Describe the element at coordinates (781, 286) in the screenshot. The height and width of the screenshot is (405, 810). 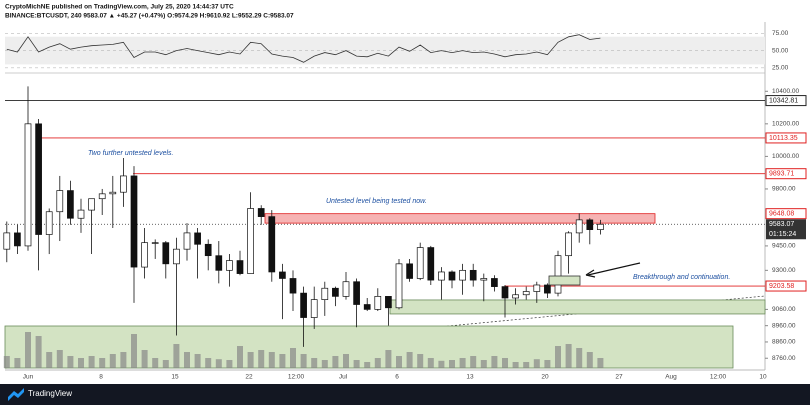
I see `price-label: 9203.58` at that location.